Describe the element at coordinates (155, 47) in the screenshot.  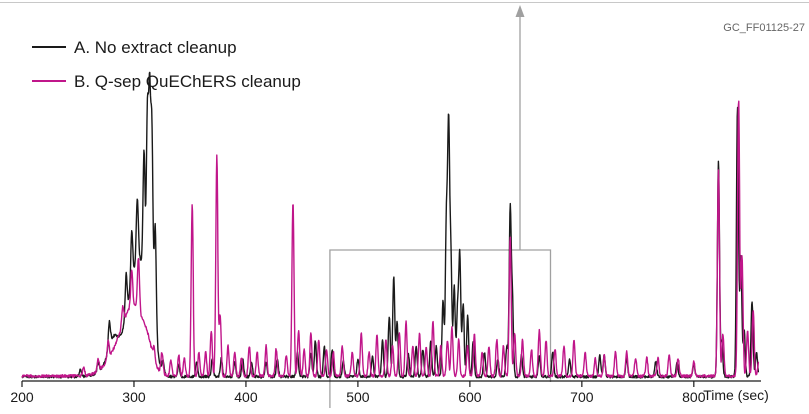
I see `legend-label-series-a: A. No extract cleanup` at that location.